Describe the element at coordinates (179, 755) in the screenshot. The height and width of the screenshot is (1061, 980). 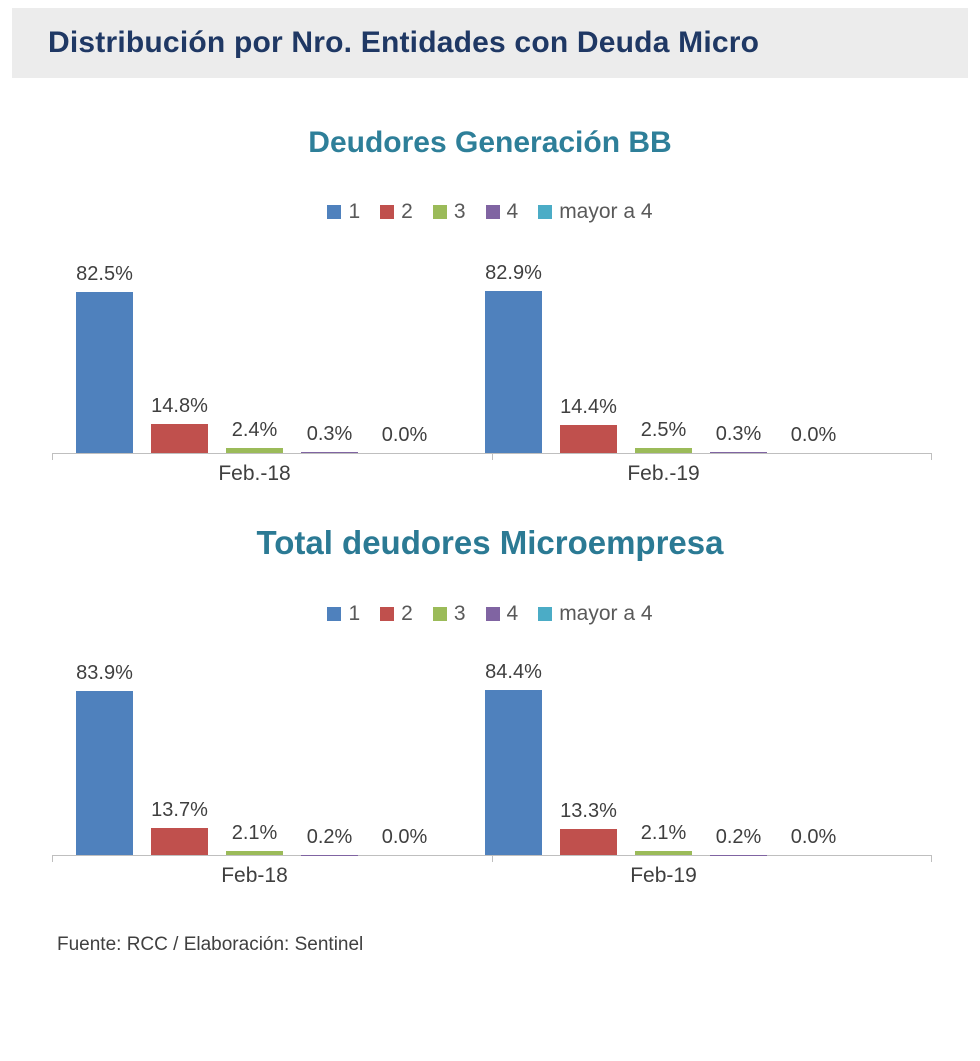
I see `bar-slot: 13.7%` at that location.